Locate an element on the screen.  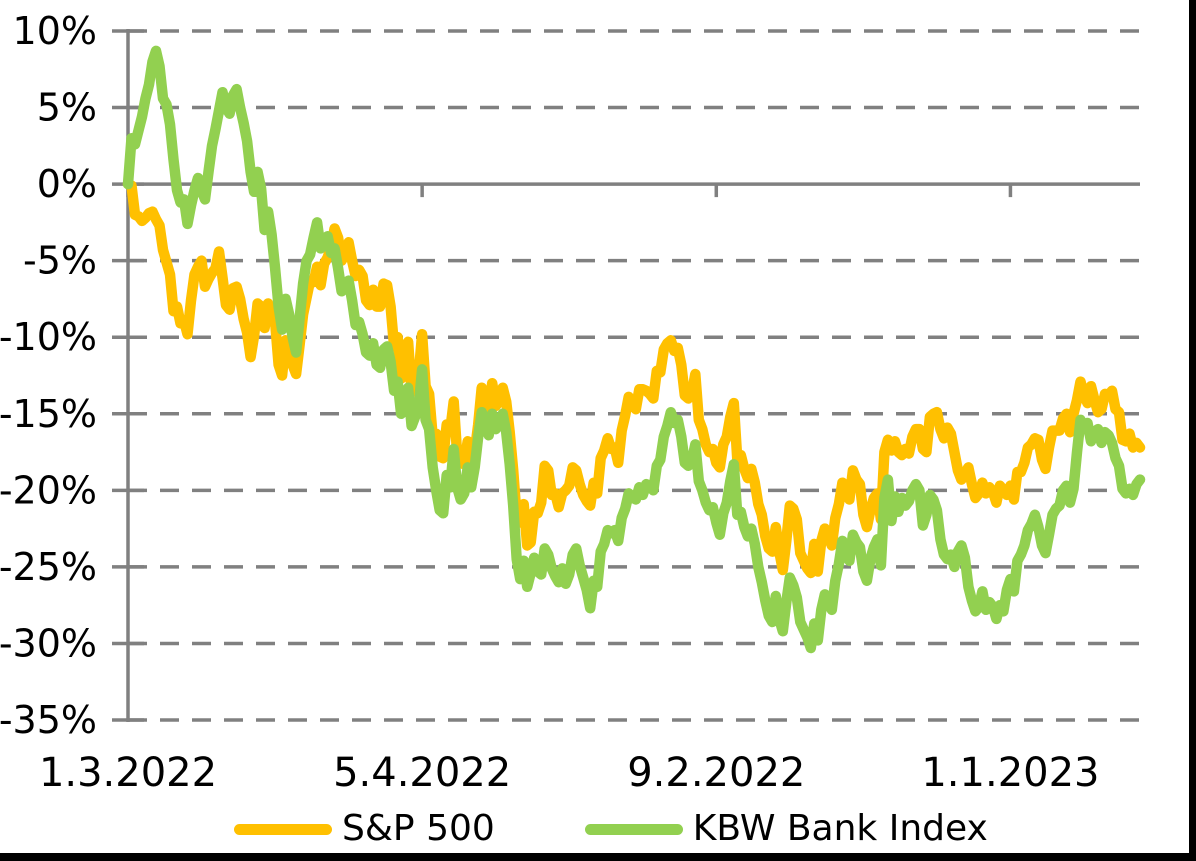
y-axis-label: -5% is located at coordinates (60, 261).